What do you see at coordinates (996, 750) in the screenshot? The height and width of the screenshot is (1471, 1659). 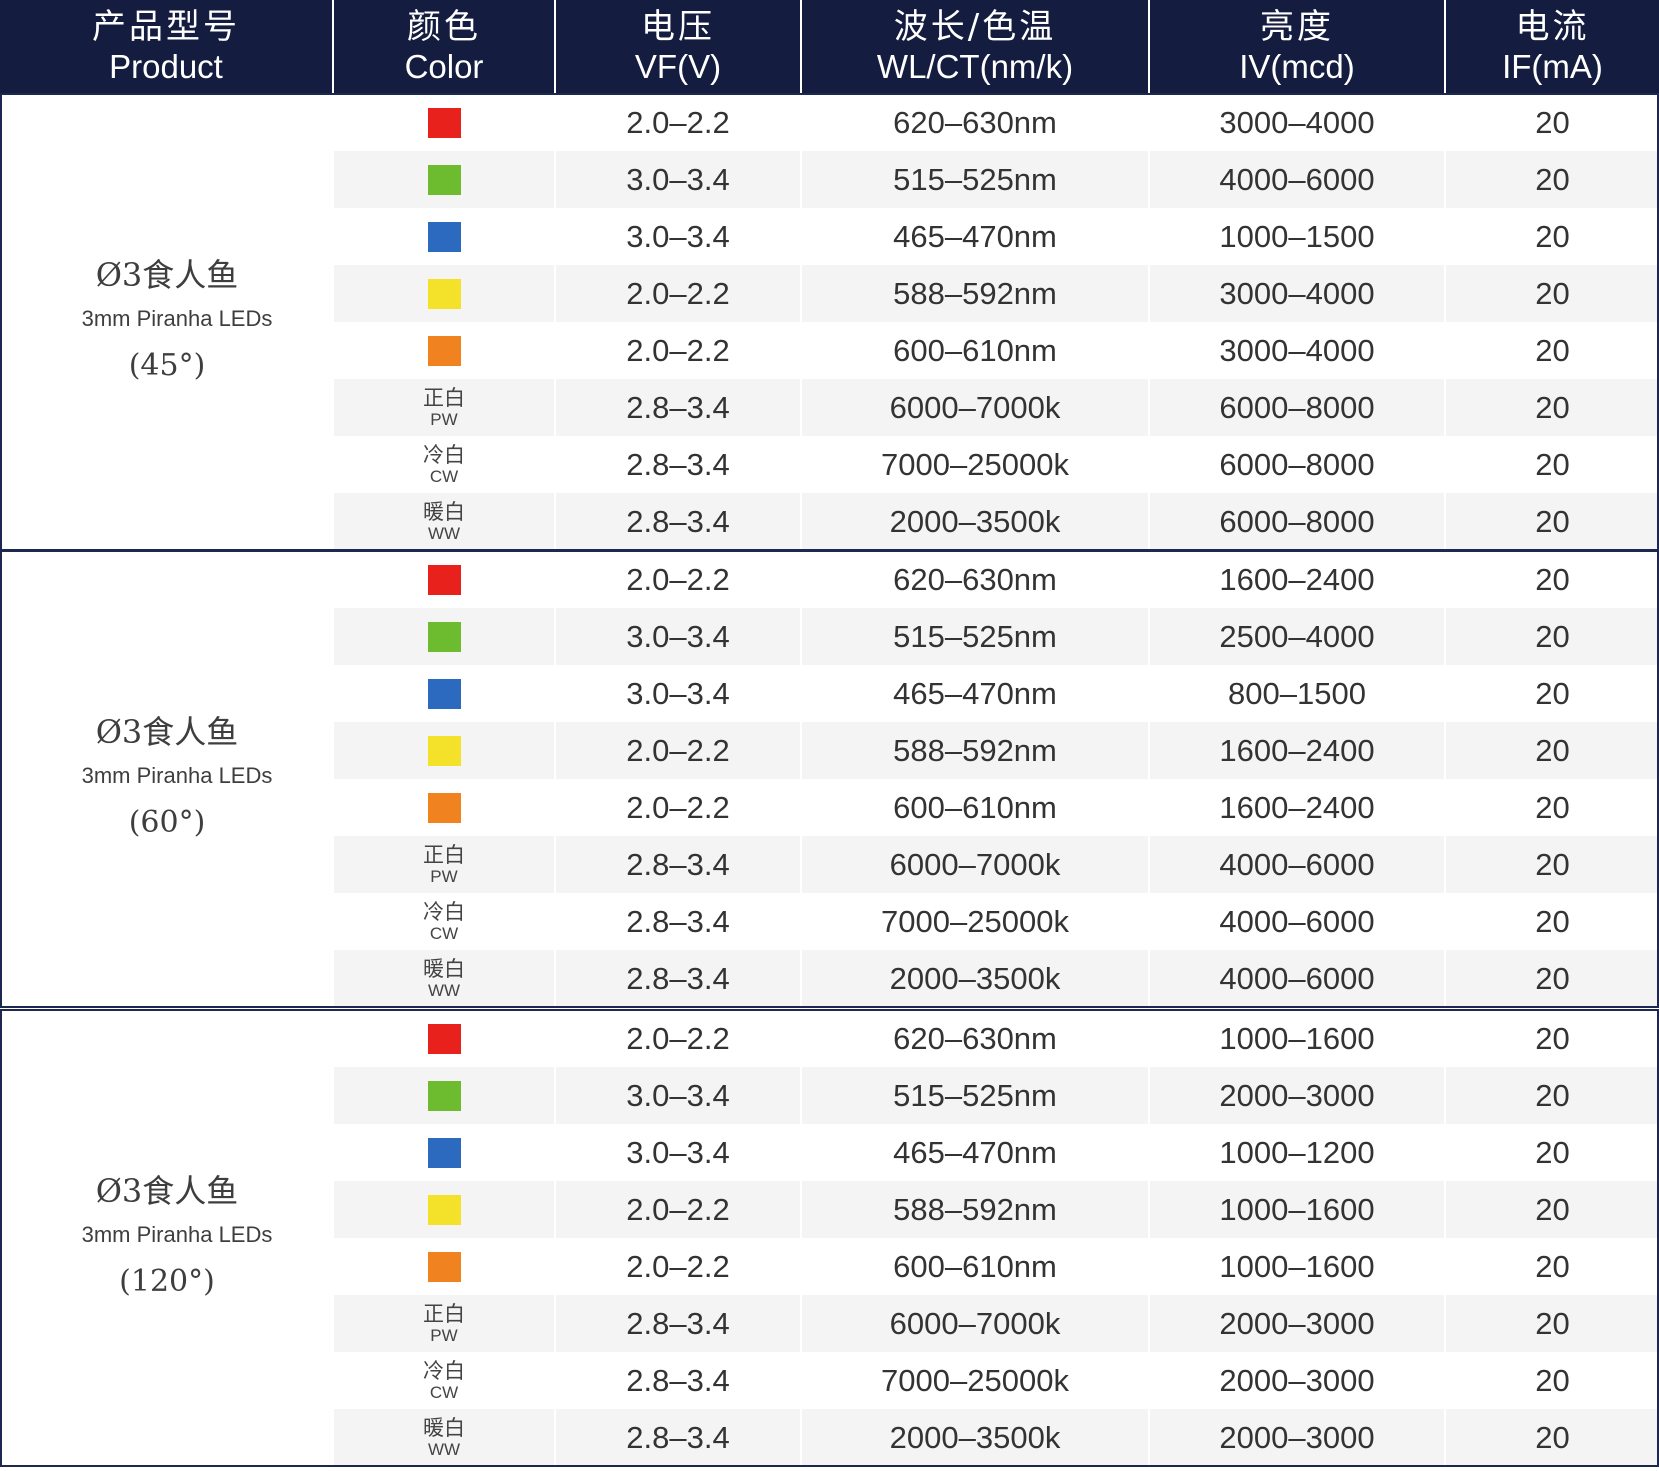 I see `table-row: 2.0–2.2 588–592nm 1600–2400 20` at bounding box center [996, 750].